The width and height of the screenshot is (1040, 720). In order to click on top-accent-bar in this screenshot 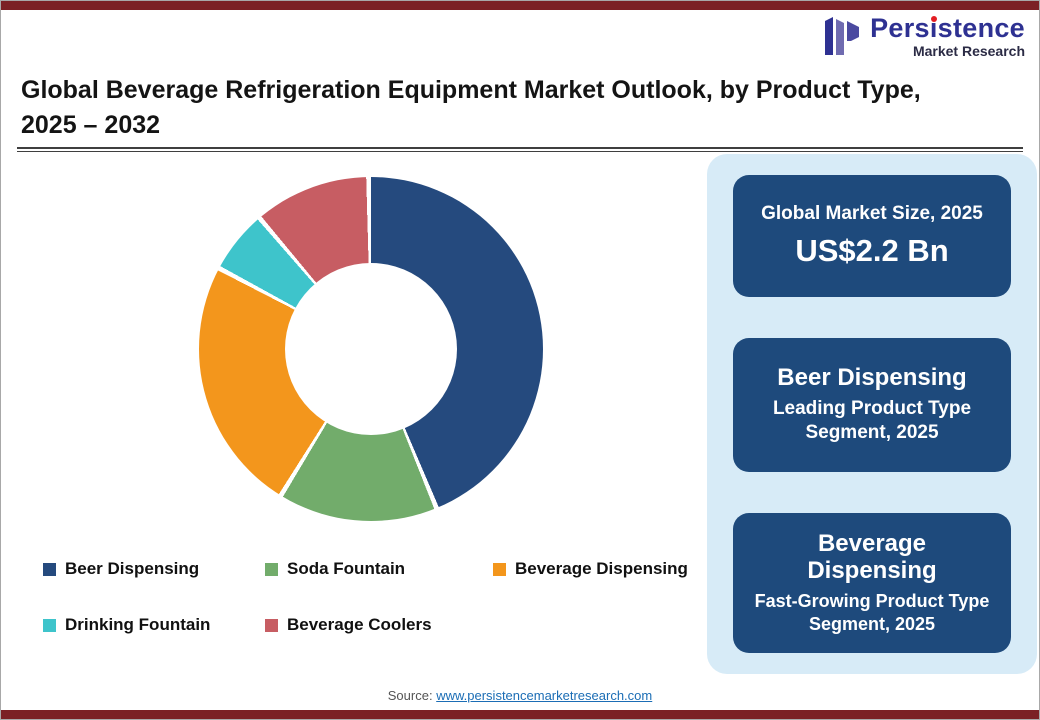, I will do `click(520, 5)`.